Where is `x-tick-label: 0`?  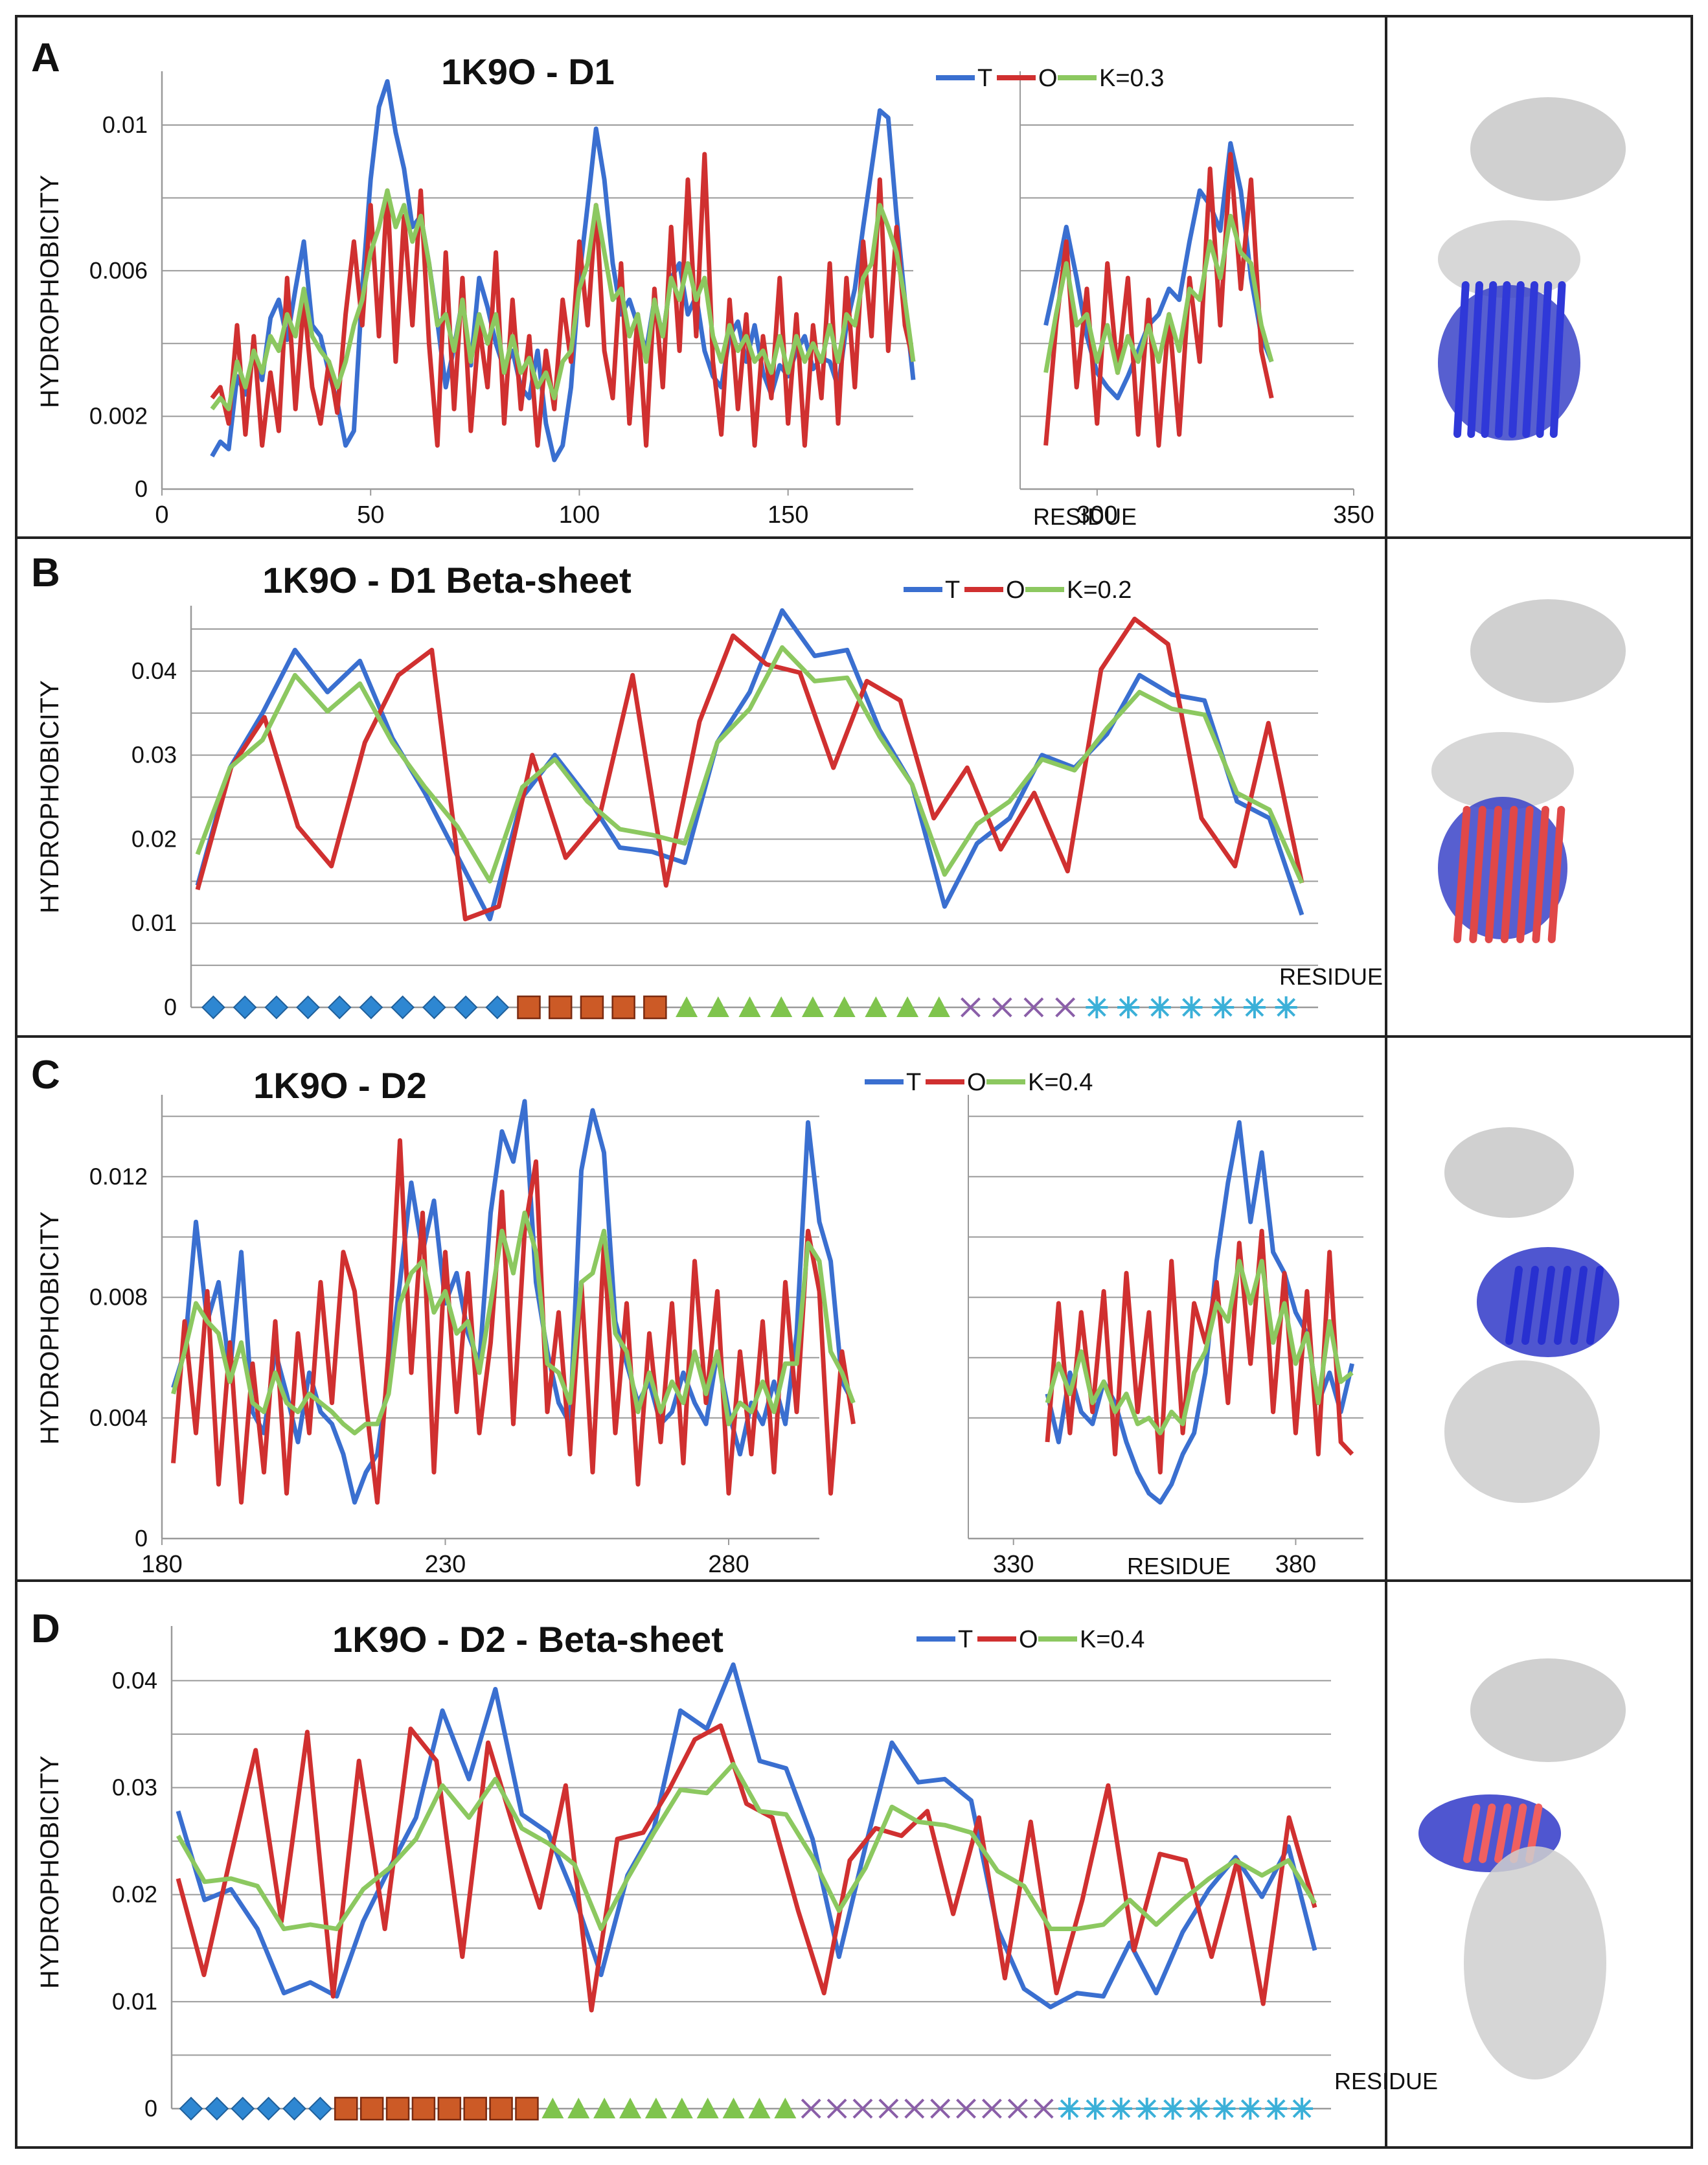
x-tick-label: 0 is located at coordinates (161, 515).